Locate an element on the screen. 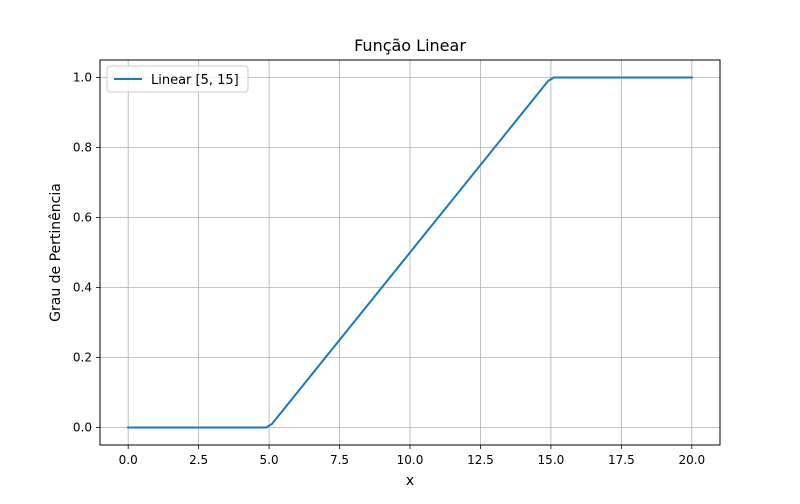 Image resolution: width=800 pixels, height=504 pixels. x-tick-label: 2.5 is located at coordinates (198, 460).